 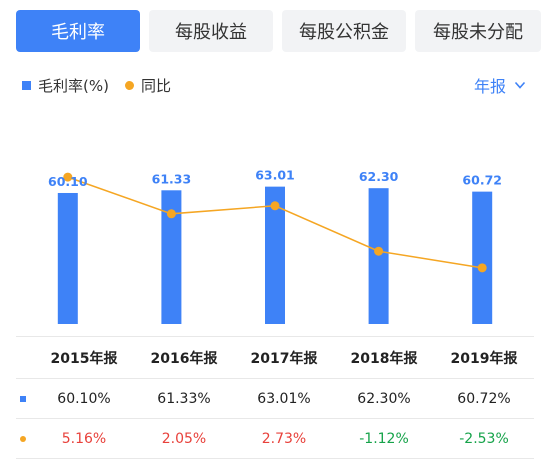 I want to click on bar-2019年报, so click(x=482, y=257).